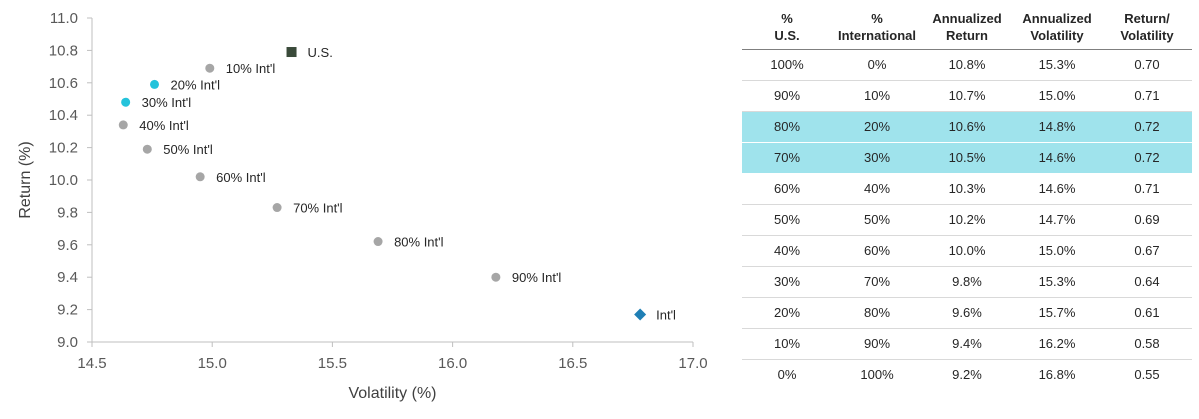 The image size is (1199, 419). Describe the element at coordinates (1147, 374) in the screenshot. I see `table-cell: 0.55` at that location.